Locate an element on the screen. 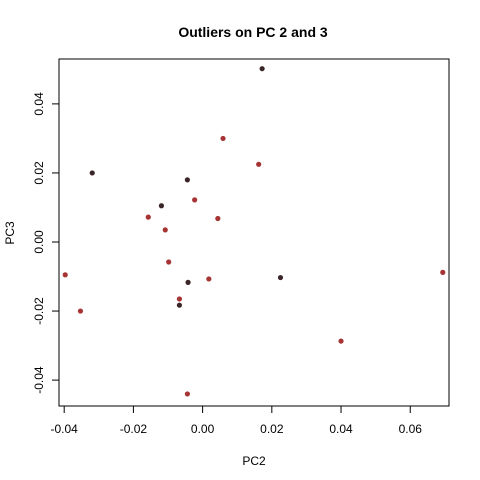 The image size is (480, 480). x-tick-label: 0.04 is located at coordinates (341, 429).